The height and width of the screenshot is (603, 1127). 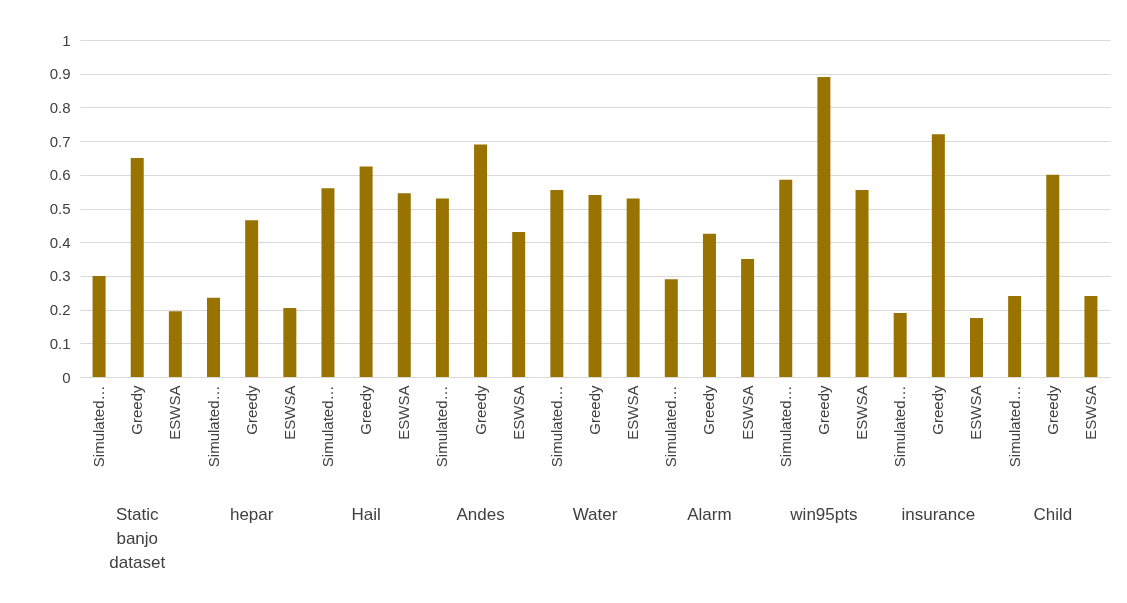 I want to click on y-tick-label: 0.8, so click(x=60, y=107).